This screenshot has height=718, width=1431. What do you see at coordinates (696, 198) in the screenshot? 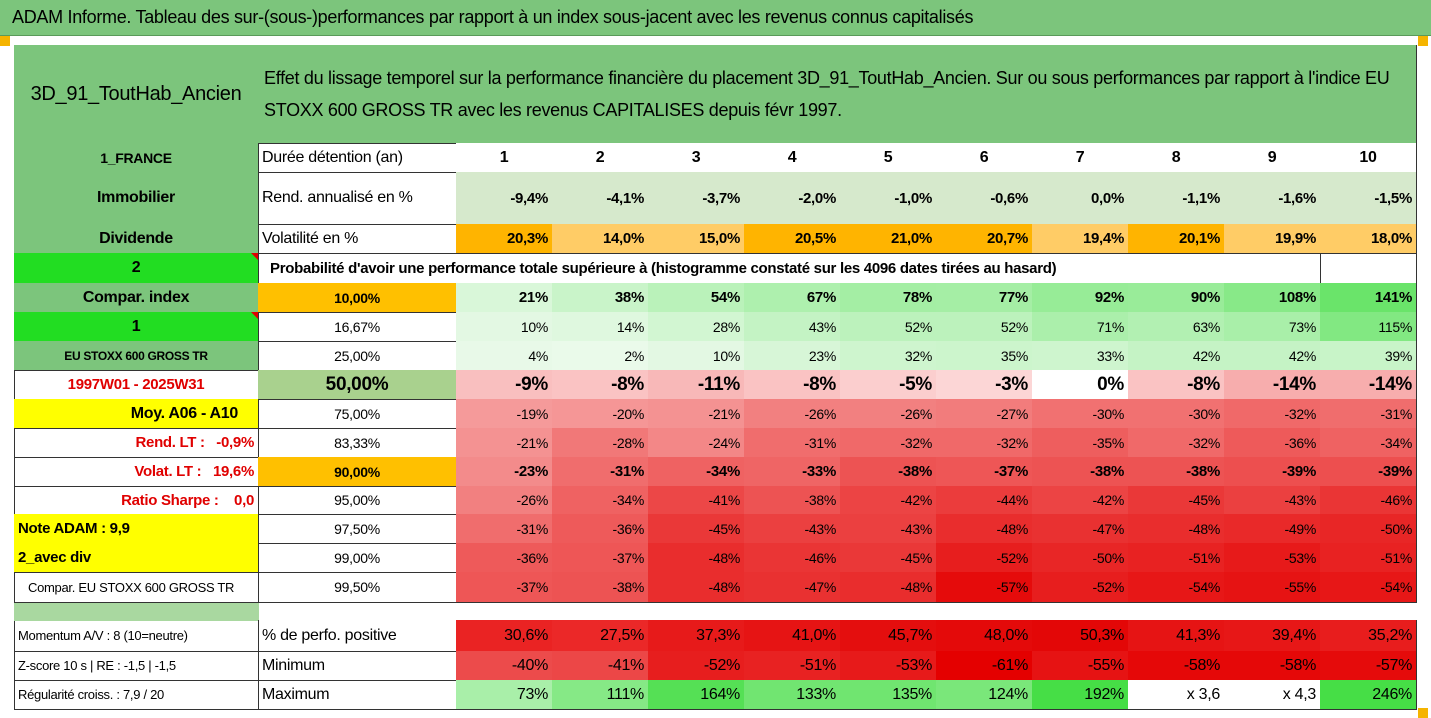
I see `value-cell: -3,7%` at bounding box center [696, 198].